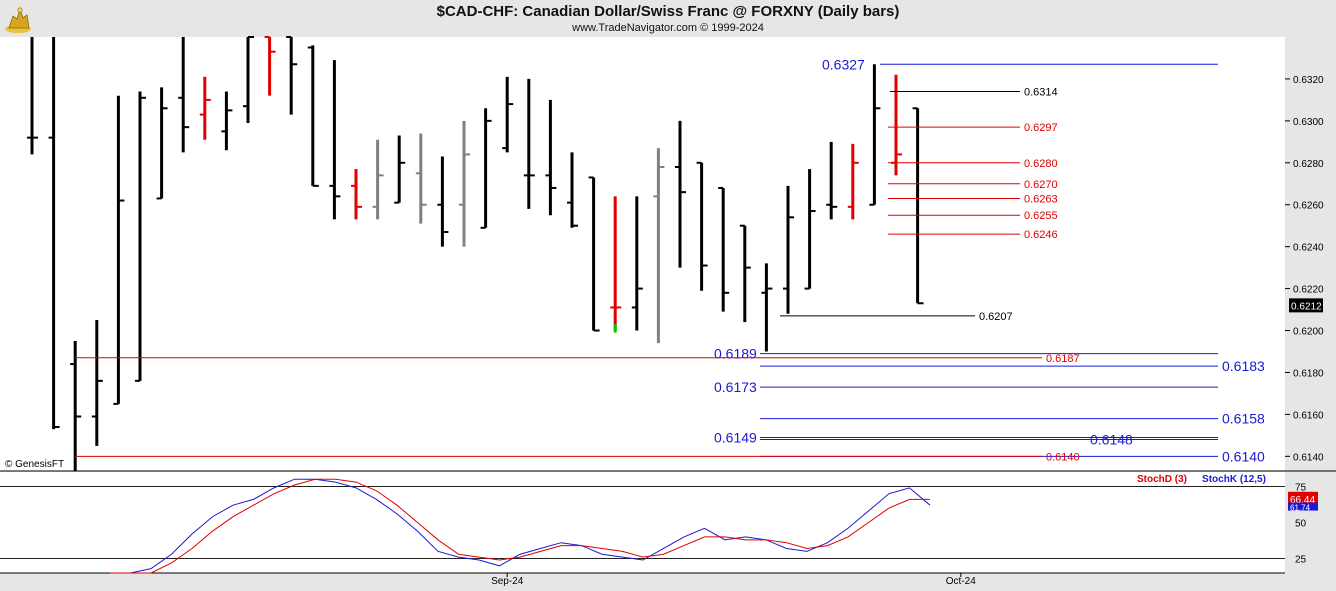 The height and width of the screenshot is (591, 1336). I want to click on red-level-label: 0.6297, so click(1041, 128).